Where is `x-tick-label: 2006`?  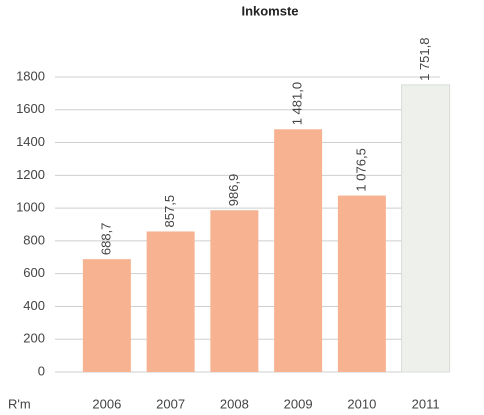
x-tick-label: 2006 is located at coordinates (106, 403).